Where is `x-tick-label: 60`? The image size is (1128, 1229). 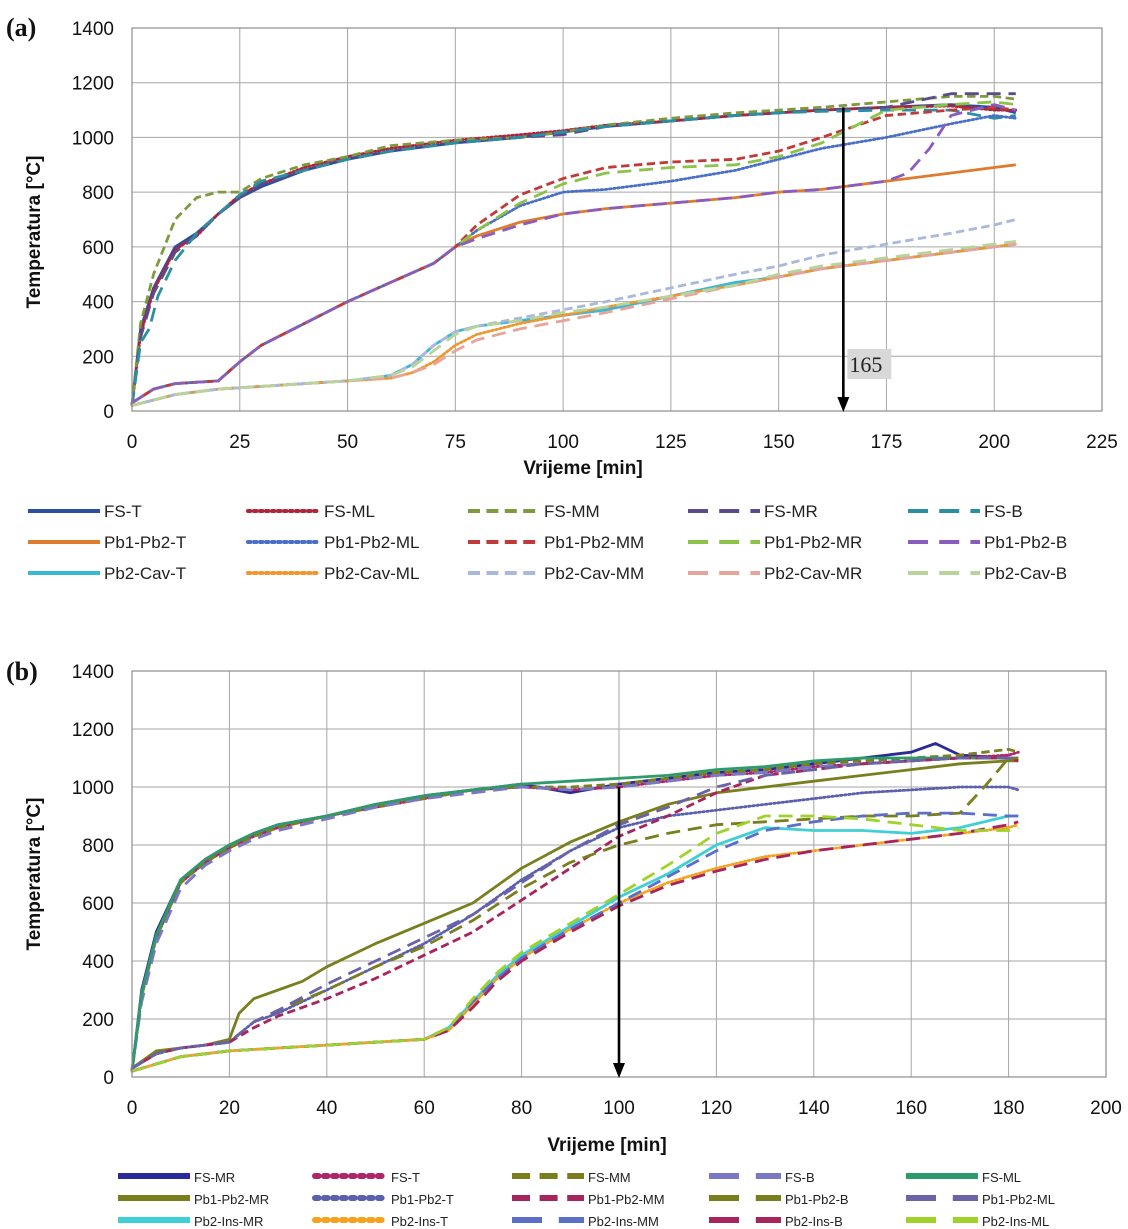
x-tick-label: 60 is located at coordinates (424, 1108).